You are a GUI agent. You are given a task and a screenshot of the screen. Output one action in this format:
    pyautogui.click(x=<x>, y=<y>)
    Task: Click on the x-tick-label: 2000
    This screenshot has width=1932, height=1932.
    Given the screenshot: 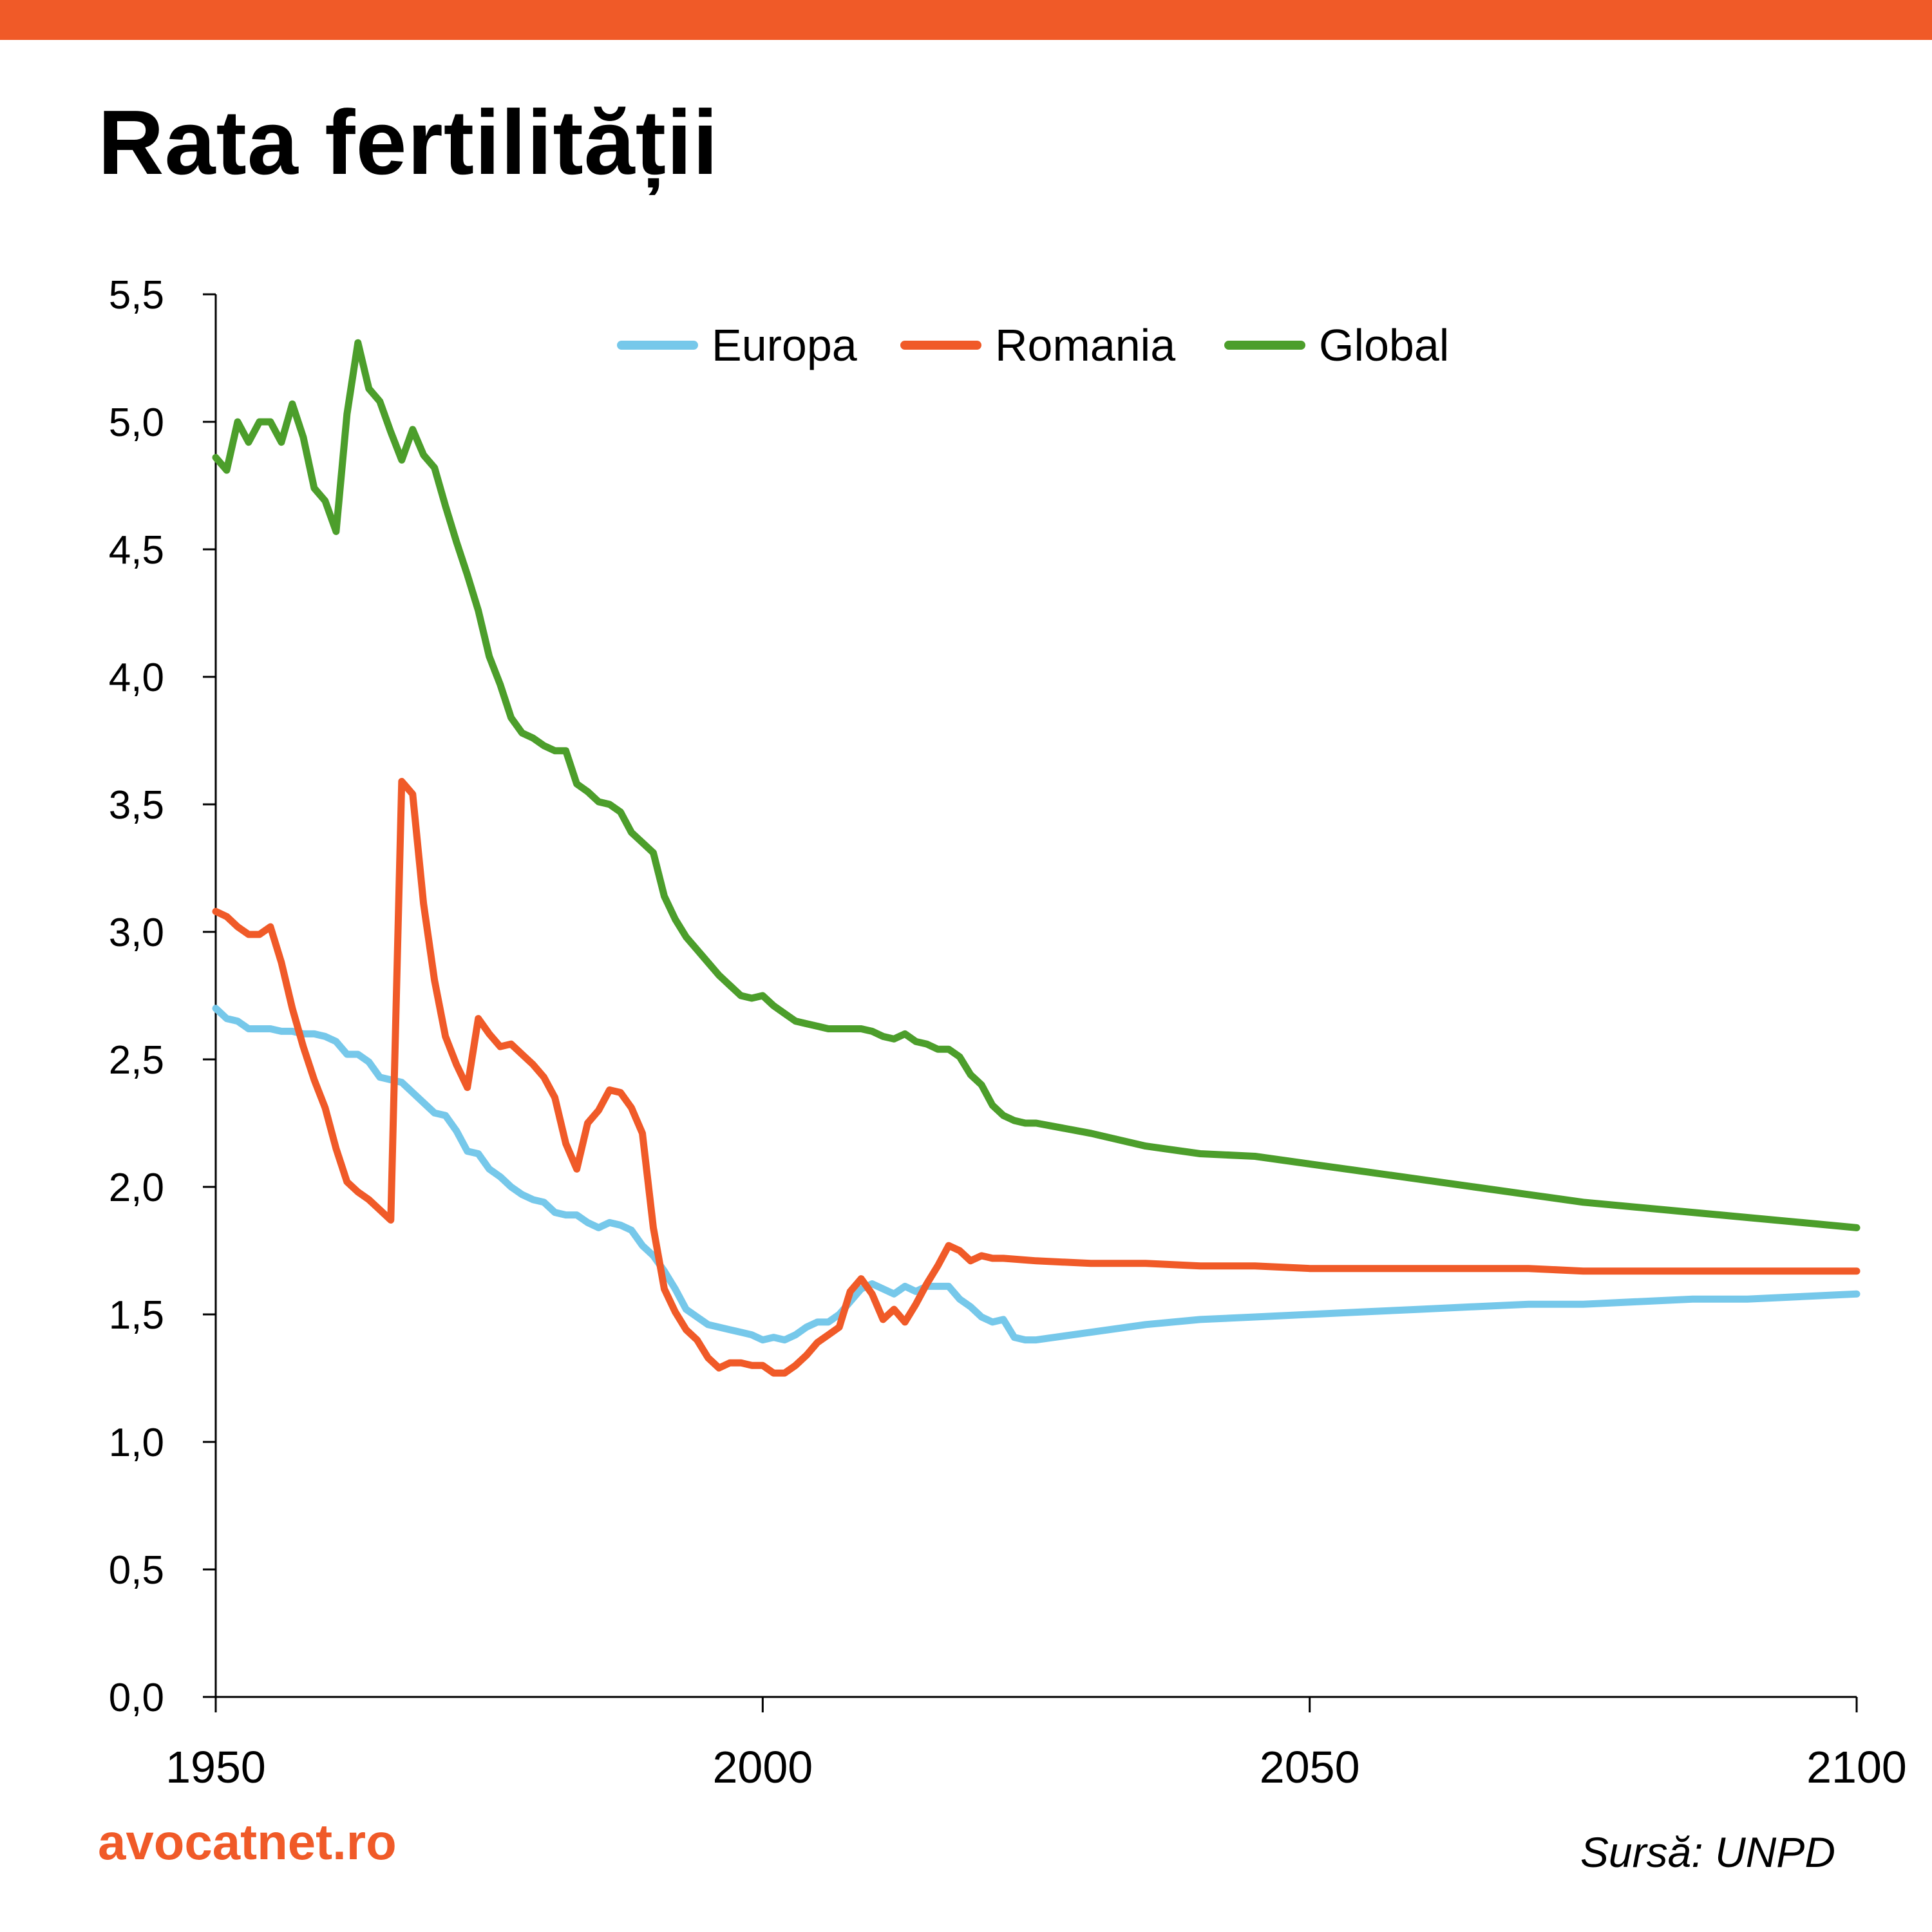 What is the action you would take?
    pyautogui.click(x=762, y=1767)
    